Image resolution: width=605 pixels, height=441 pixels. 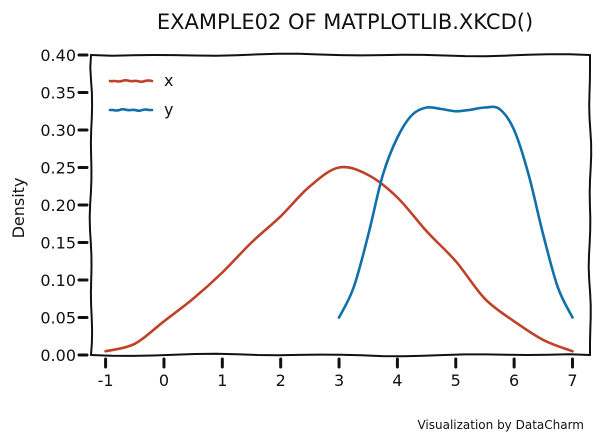 What do you see at coordinates (168, 80) in the screenshot?
I see `legend-label-x: x` at bounding box center [168, 80].